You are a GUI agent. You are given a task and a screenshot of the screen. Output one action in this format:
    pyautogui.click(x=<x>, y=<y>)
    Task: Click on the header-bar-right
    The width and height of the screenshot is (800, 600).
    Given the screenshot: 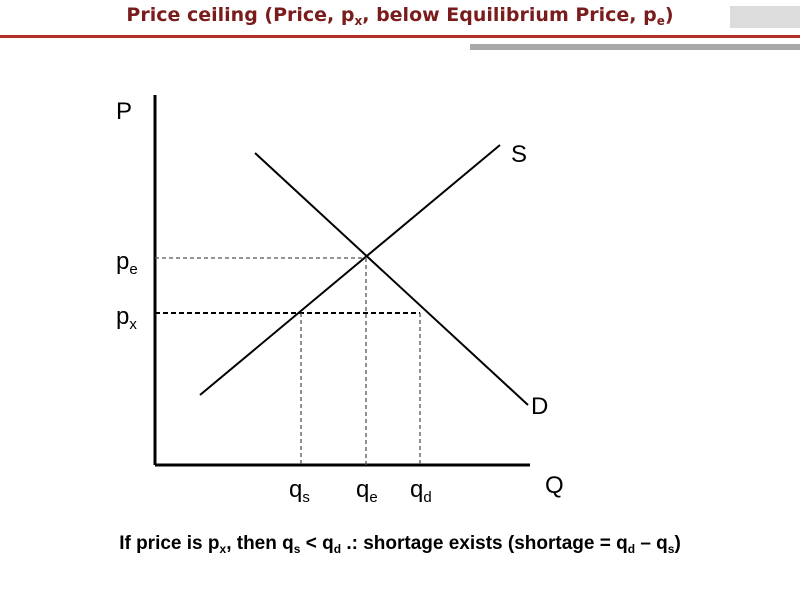 What is the action you would take?
    pyautogui.click(x=765, y=17)
    